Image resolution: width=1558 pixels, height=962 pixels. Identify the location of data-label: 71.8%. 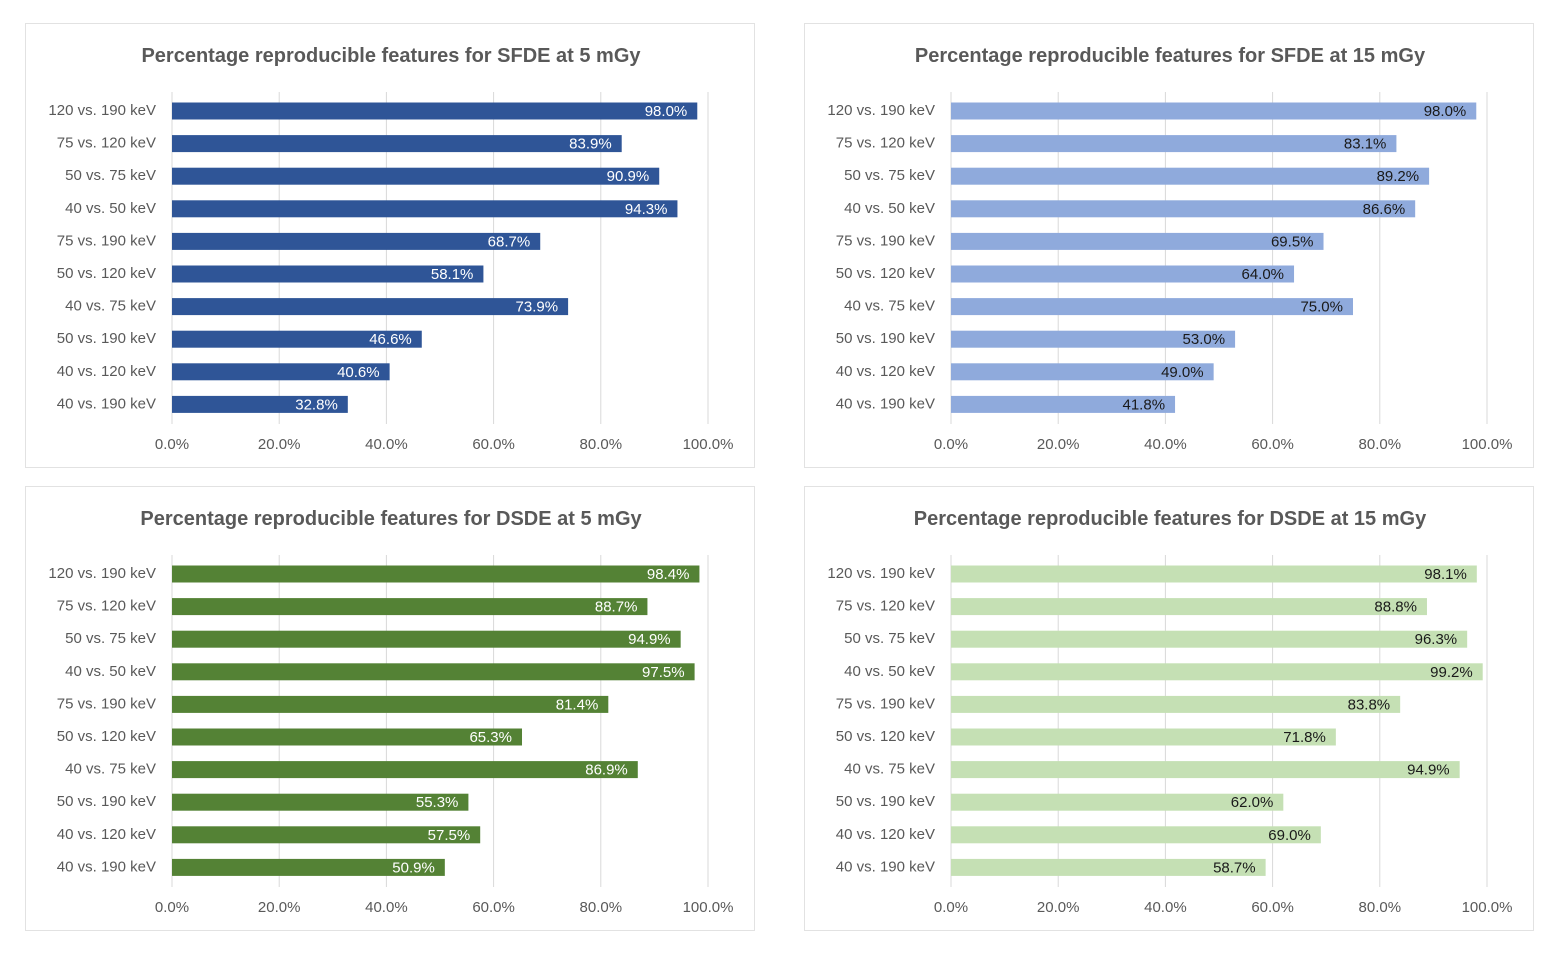
(1304, 737).